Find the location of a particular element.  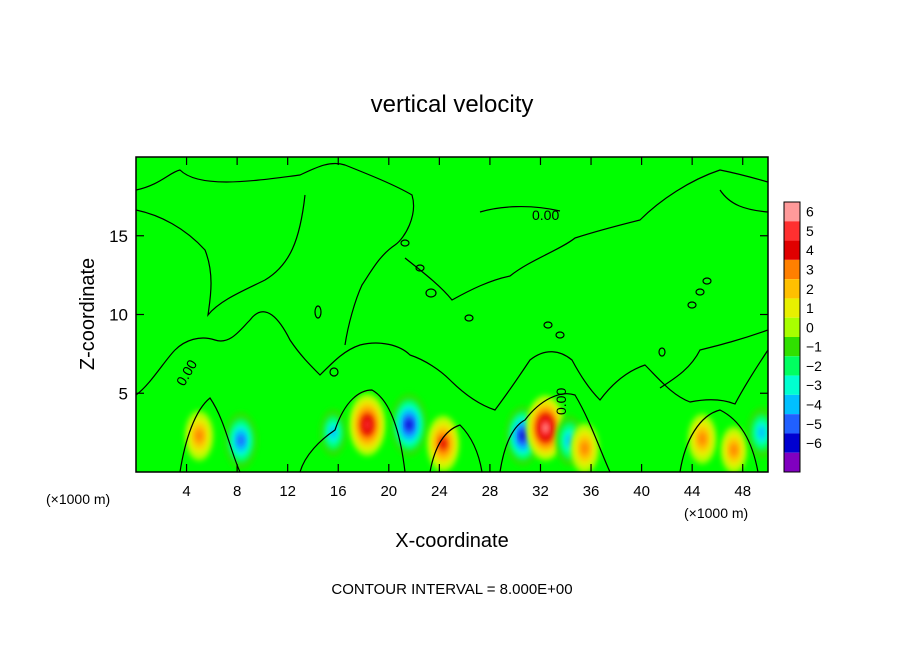

x-tick-label: 48 is located at coordinates (742, 491).